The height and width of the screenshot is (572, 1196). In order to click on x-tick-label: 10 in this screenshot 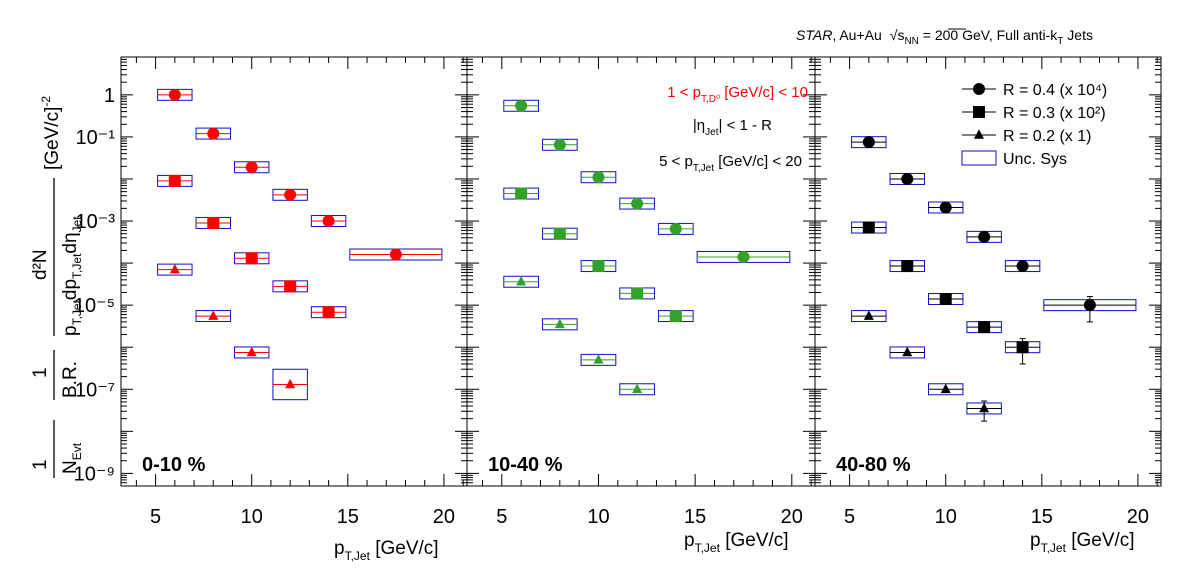, I will do `click(946, 517)`.